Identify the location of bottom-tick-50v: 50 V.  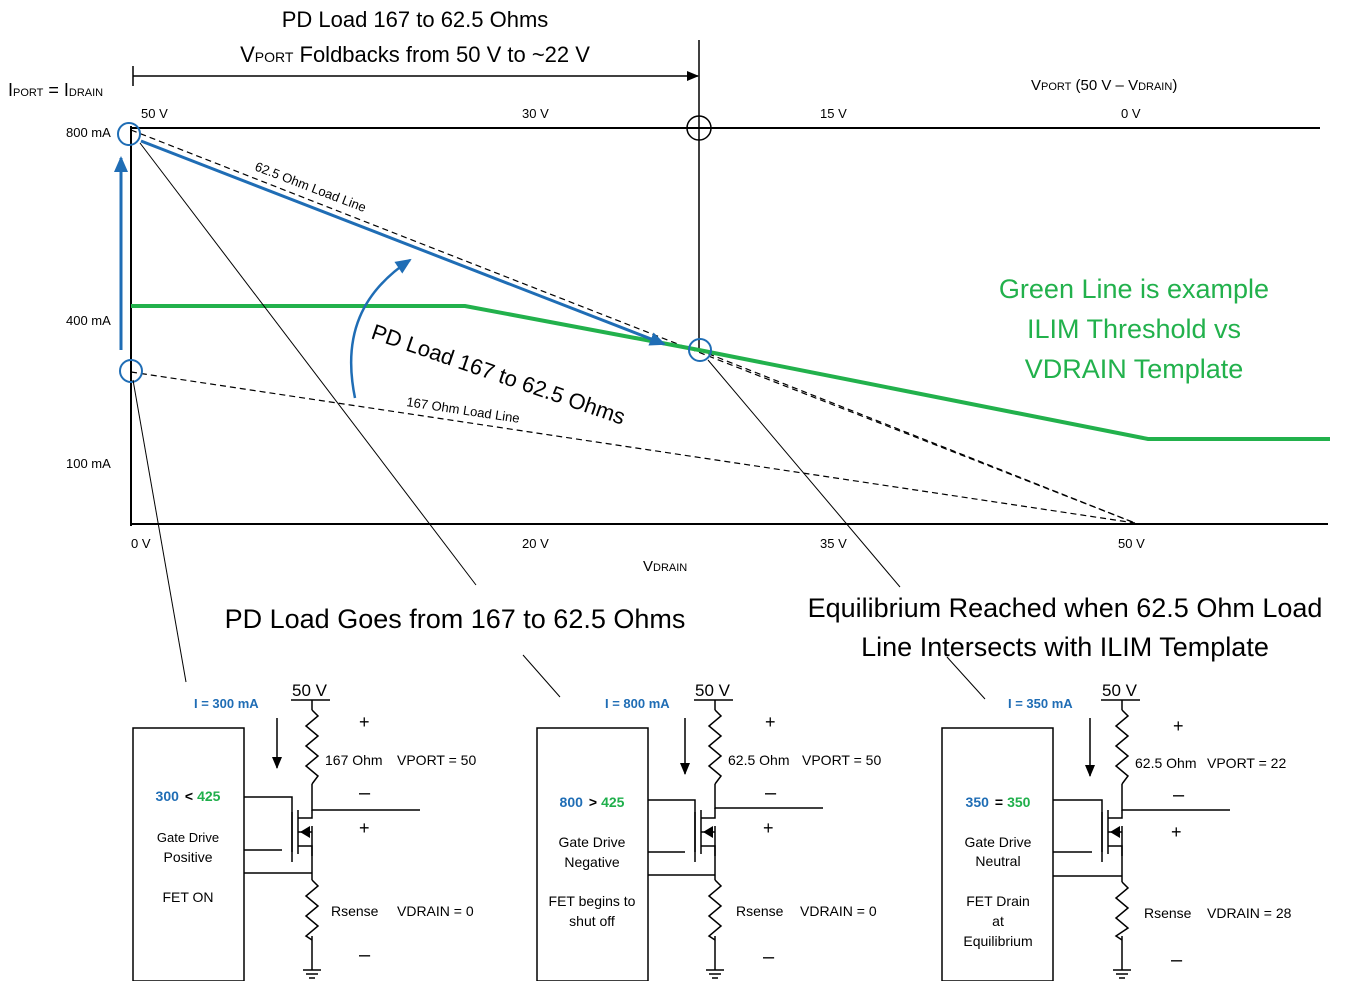
(1131, 543).